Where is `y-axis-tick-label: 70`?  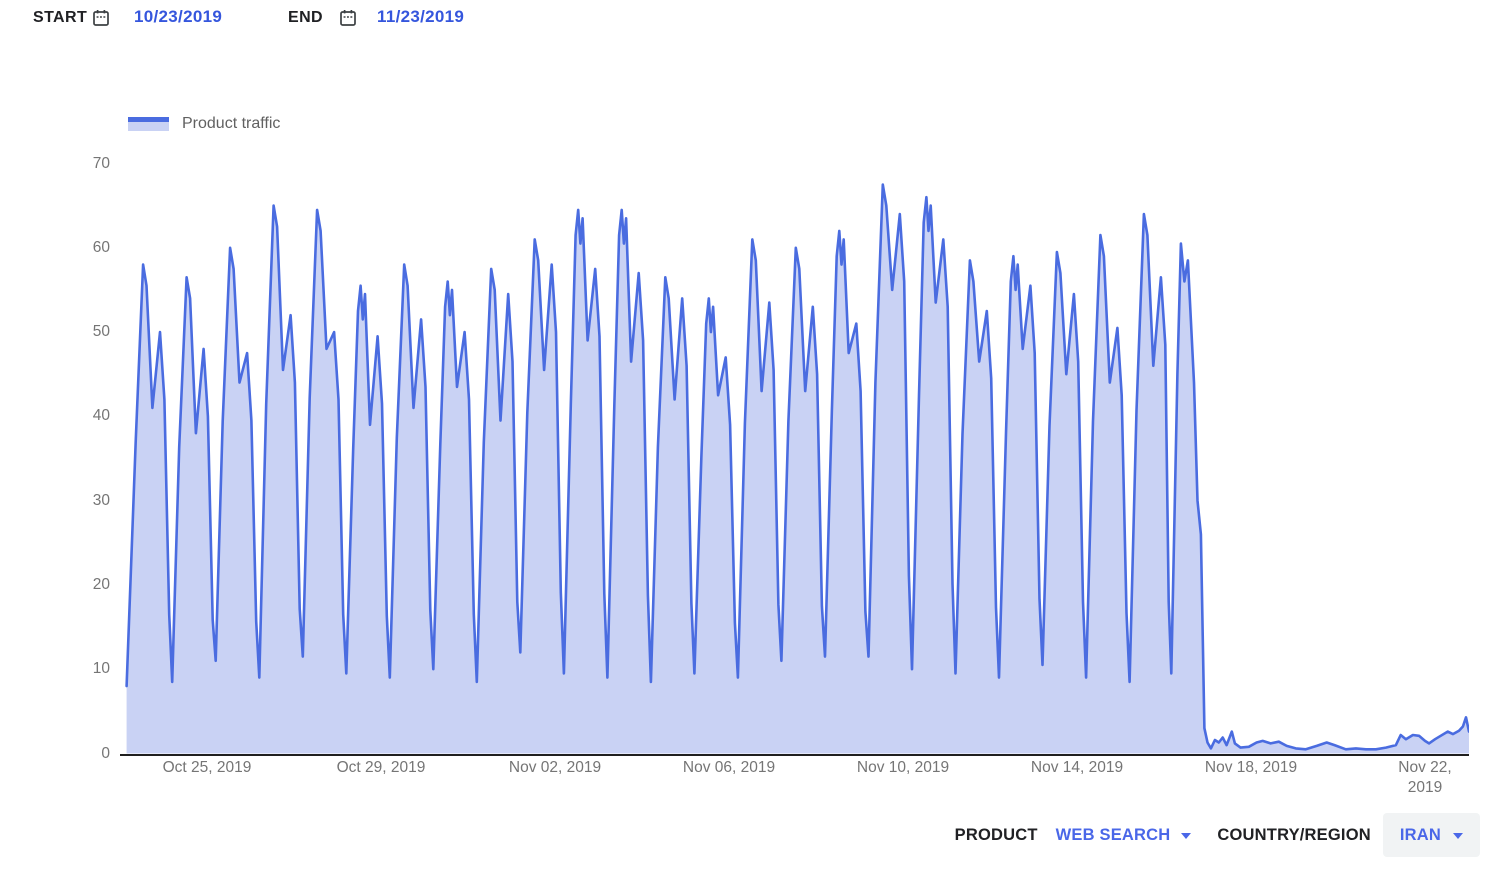
y-axis-tick-label: 70 is located at coordinates (101, 163).